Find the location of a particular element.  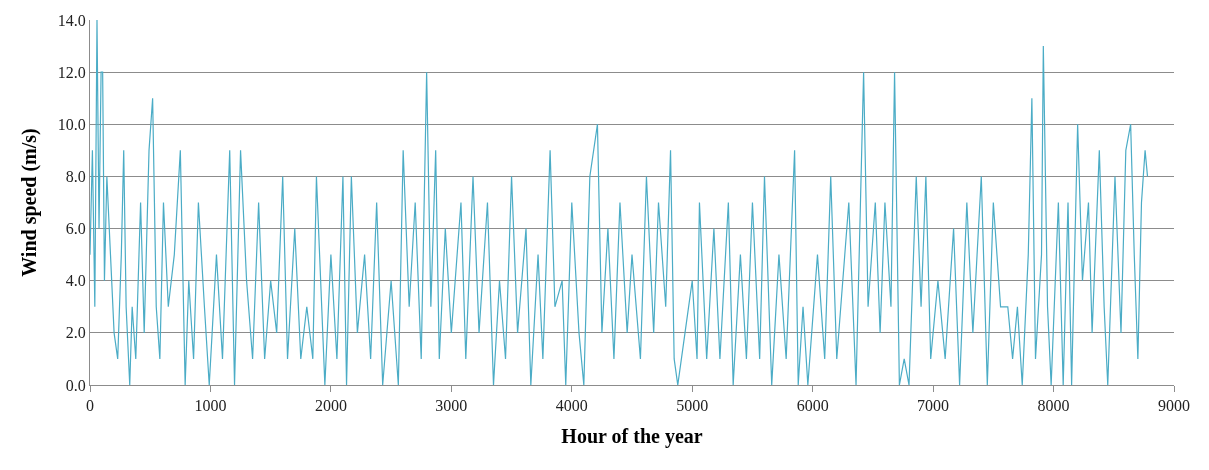

y-tick-label: 0.0 is located at coordinates (75, 385).